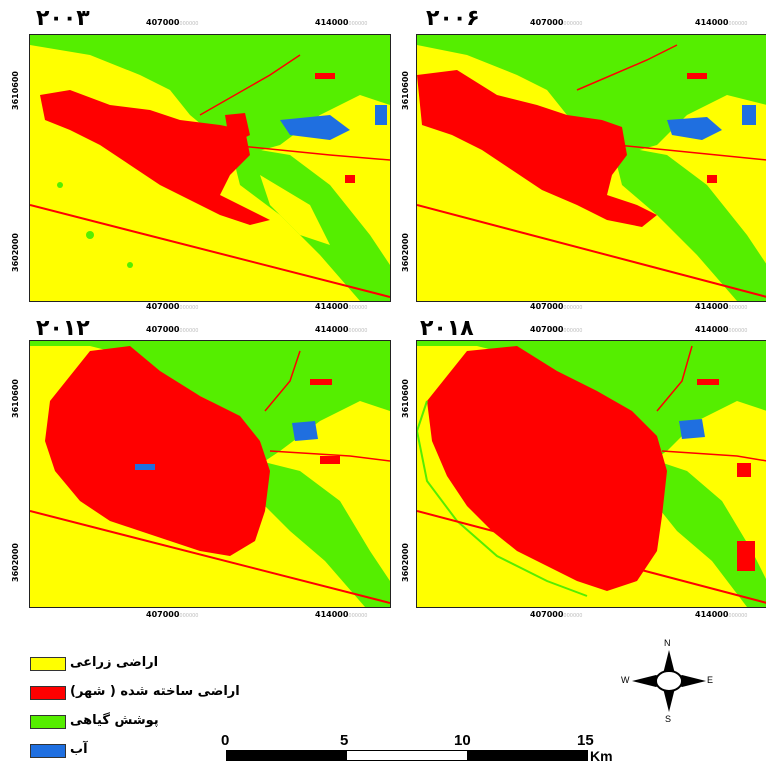  Describe the element at coordinates (114, 720) in the screenshot. I see `legend-label: پوشش گیاهی` at that location.